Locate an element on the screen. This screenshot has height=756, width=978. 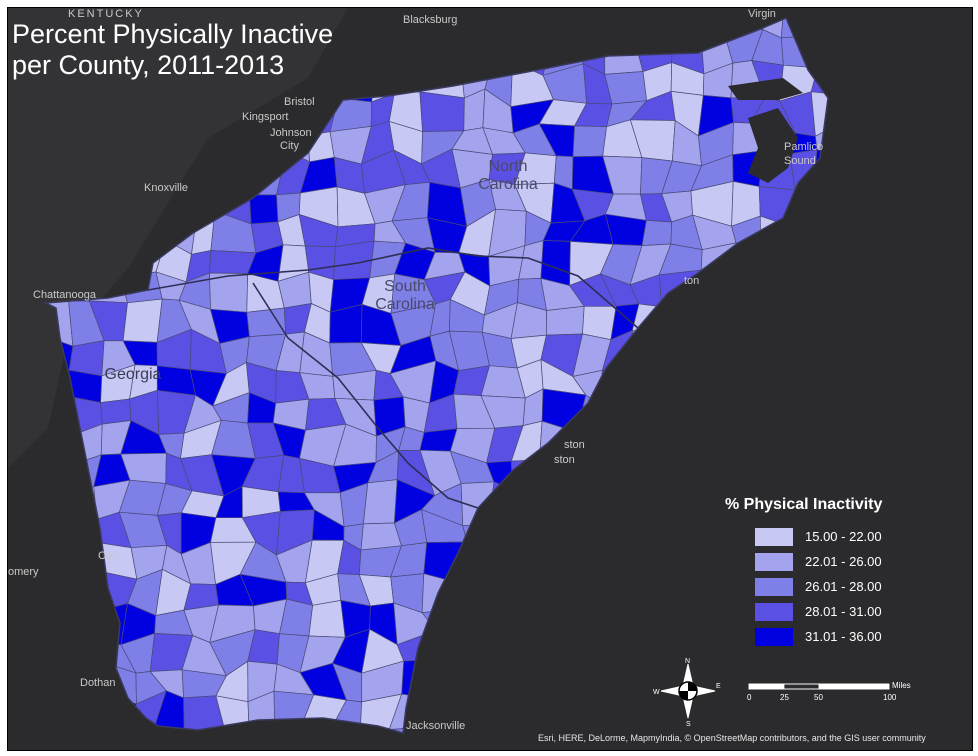
compass-s: S is located at coordinates (688, 723).